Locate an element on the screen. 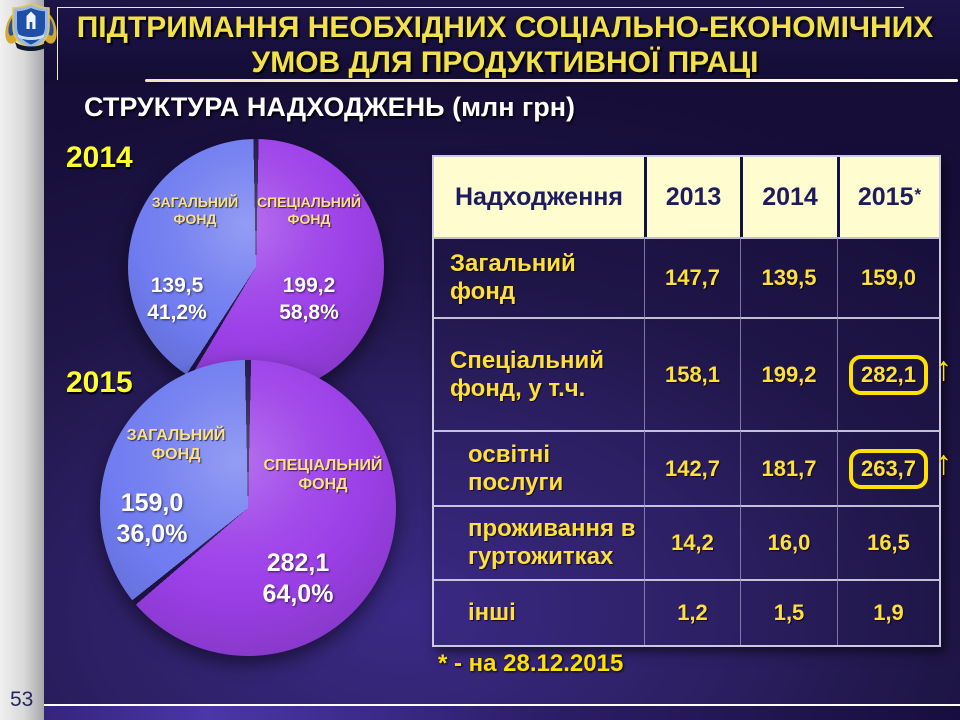 Image resolution: width=960 pixels, height=720 pixels. table-header-revenues: Надходження is located at coordinates (539, 197).